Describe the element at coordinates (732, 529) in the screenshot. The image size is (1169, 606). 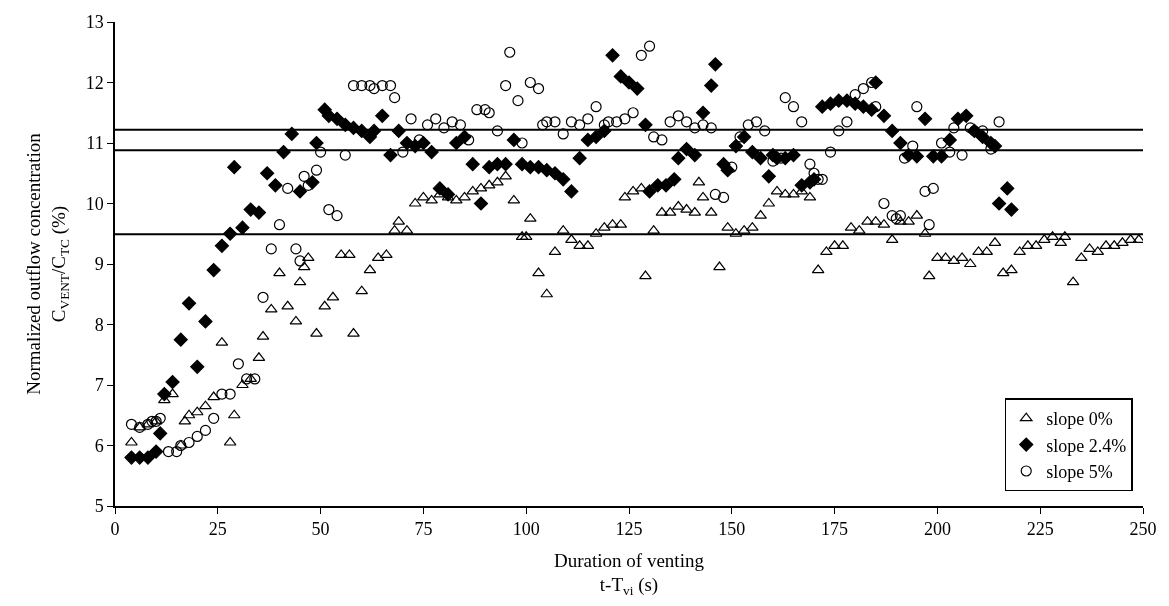
I see `x-tick-label: 150` at that location.